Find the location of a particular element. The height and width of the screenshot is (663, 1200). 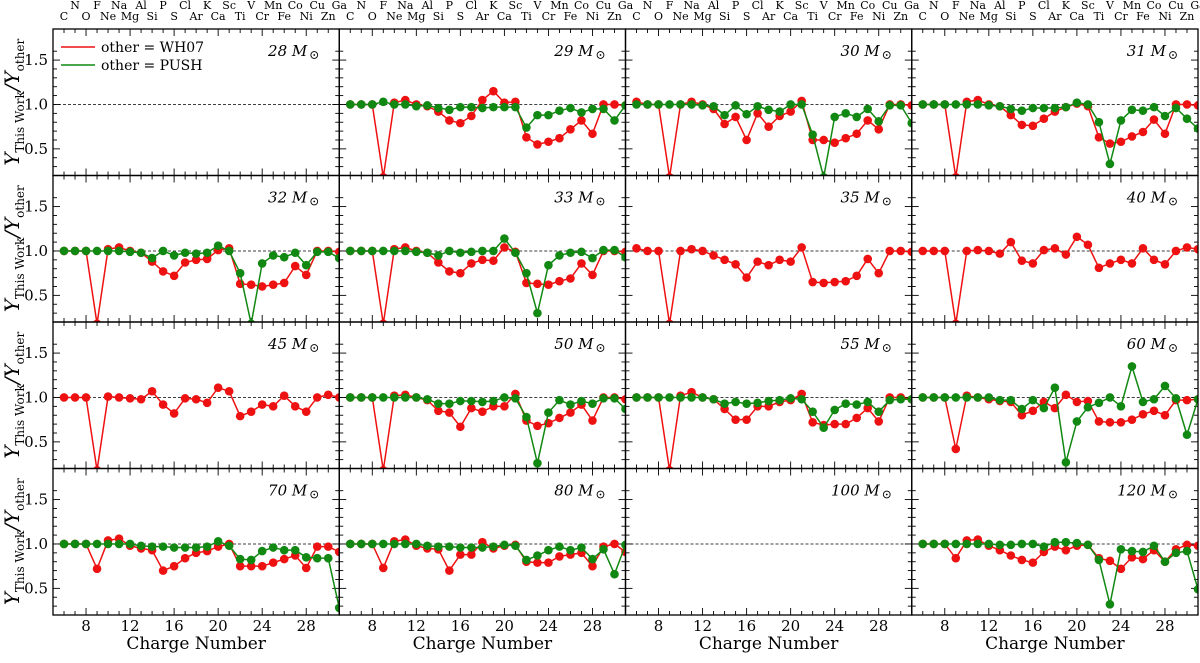

panel-55: 55 M is located at coordinates (768, 395).